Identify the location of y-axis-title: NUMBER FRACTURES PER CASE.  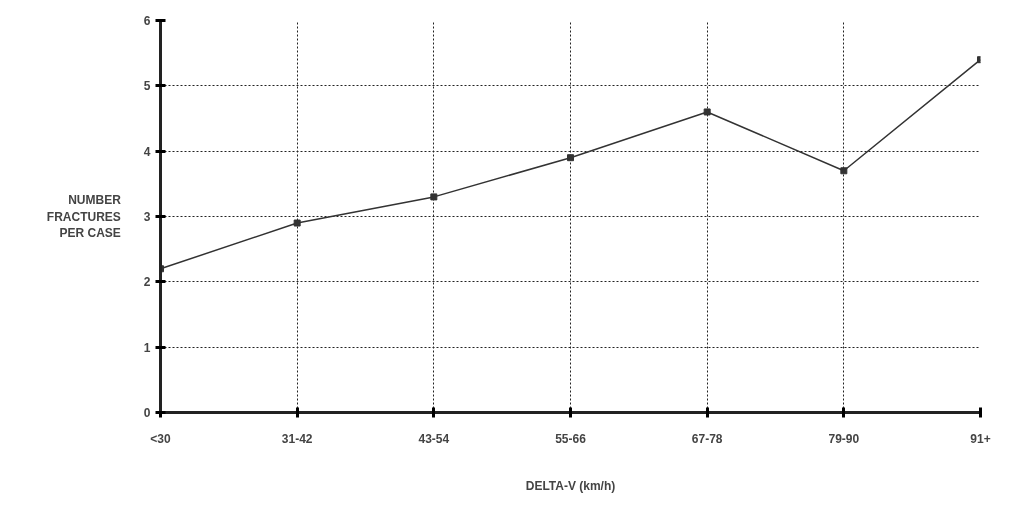
(84, 216).